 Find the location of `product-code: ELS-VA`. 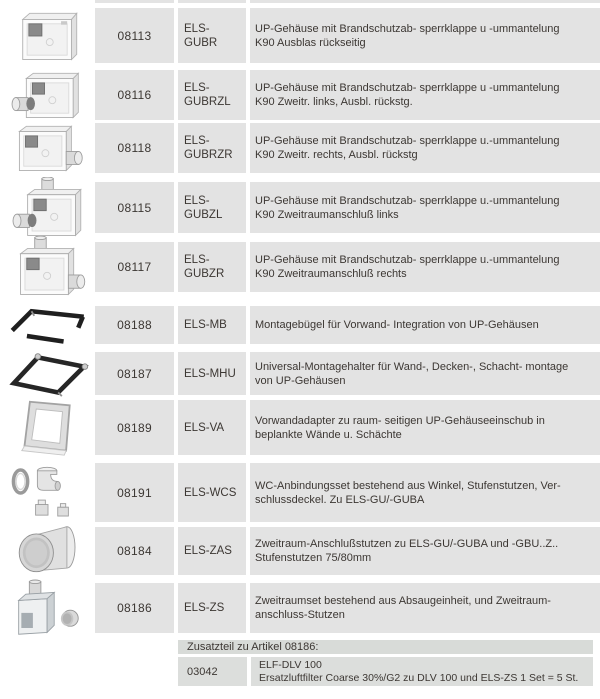

product-code: ELS-VA is located at coordinates (212, 427).